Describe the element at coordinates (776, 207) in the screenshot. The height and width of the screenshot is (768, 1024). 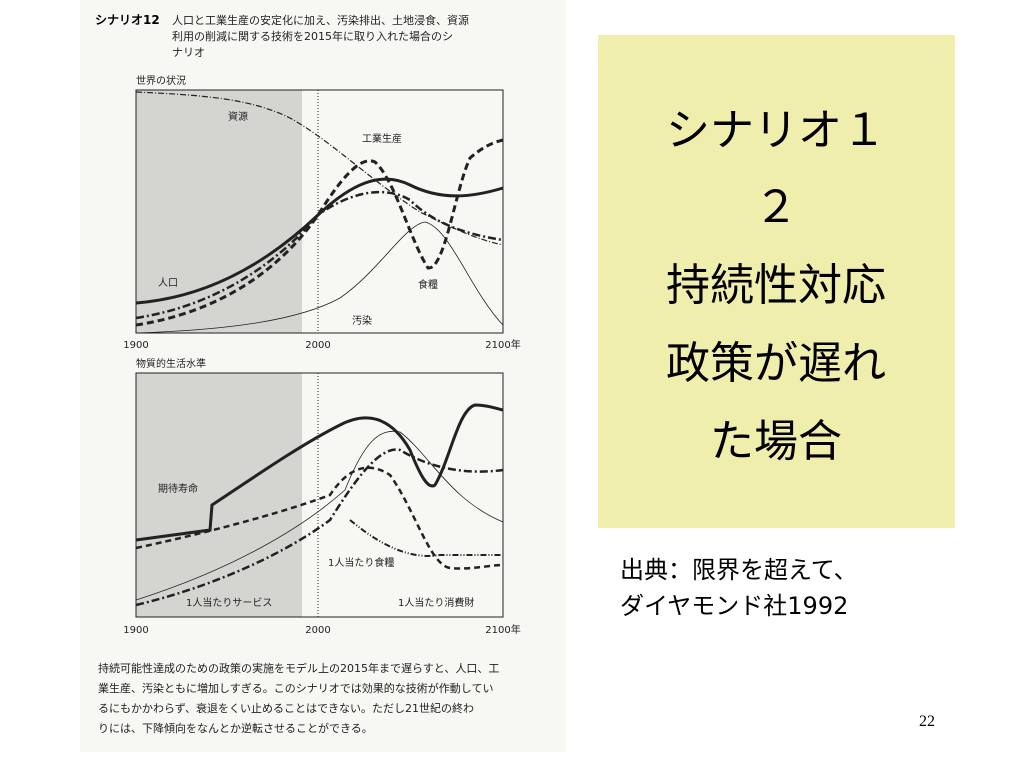
I see `slide-title: ２` at that location.